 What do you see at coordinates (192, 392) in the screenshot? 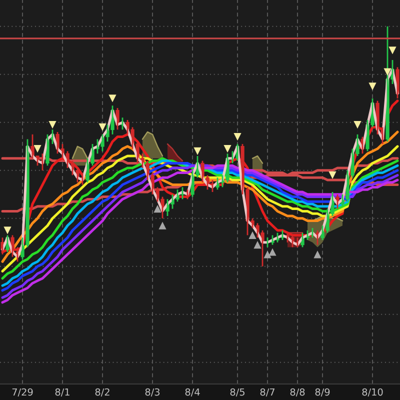
I see `x-tick-label: 8/4` at bounding box center [192, 392].